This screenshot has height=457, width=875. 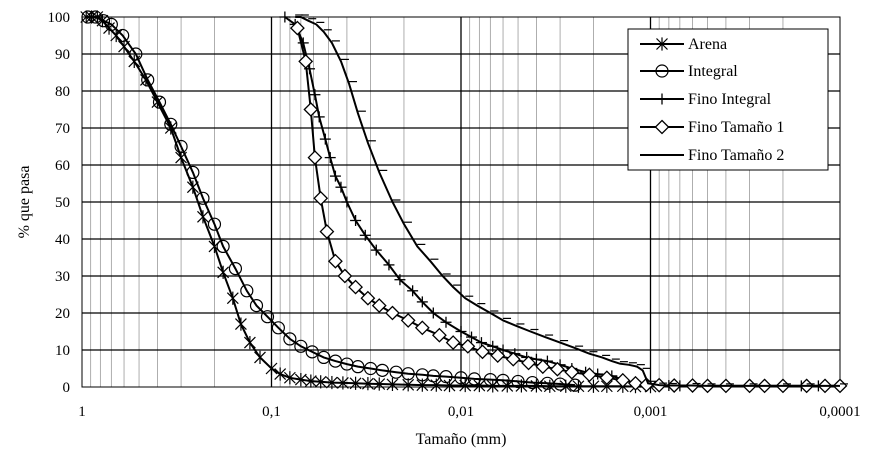 I want to click on y-tick-label: 10, so click(x=62, y=351).